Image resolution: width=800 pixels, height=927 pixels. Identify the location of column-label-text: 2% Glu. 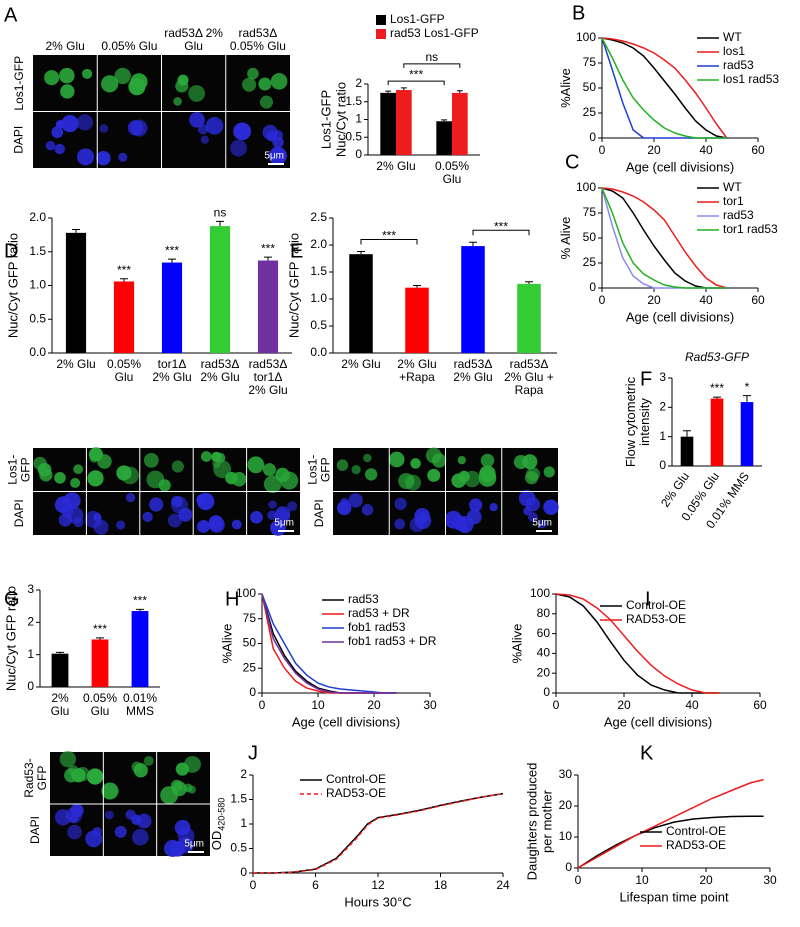
(65, 45).